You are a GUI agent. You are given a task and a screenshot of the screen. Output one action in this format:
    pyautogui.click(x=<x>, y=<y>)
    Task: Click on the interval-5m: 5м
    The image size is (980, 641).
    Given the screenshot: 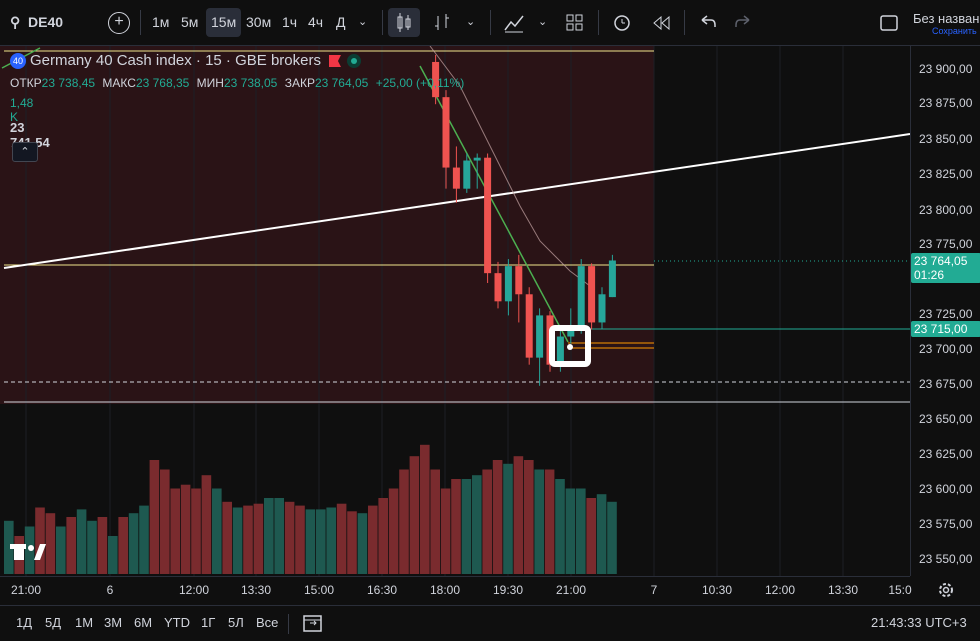 What is the action you would take?
    pyautogui.click(x=190, y=22)
    